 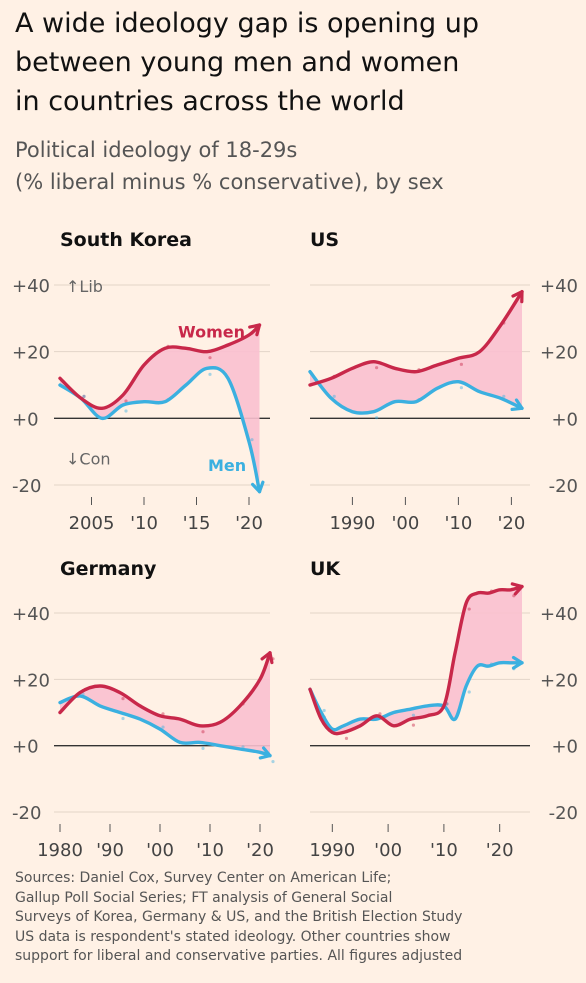 I want to click on men-label: Men, so click(x=227, y=465).